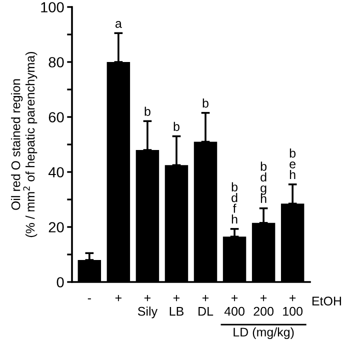  I want to click on text: LD (mg/kg), so click(264, 333).